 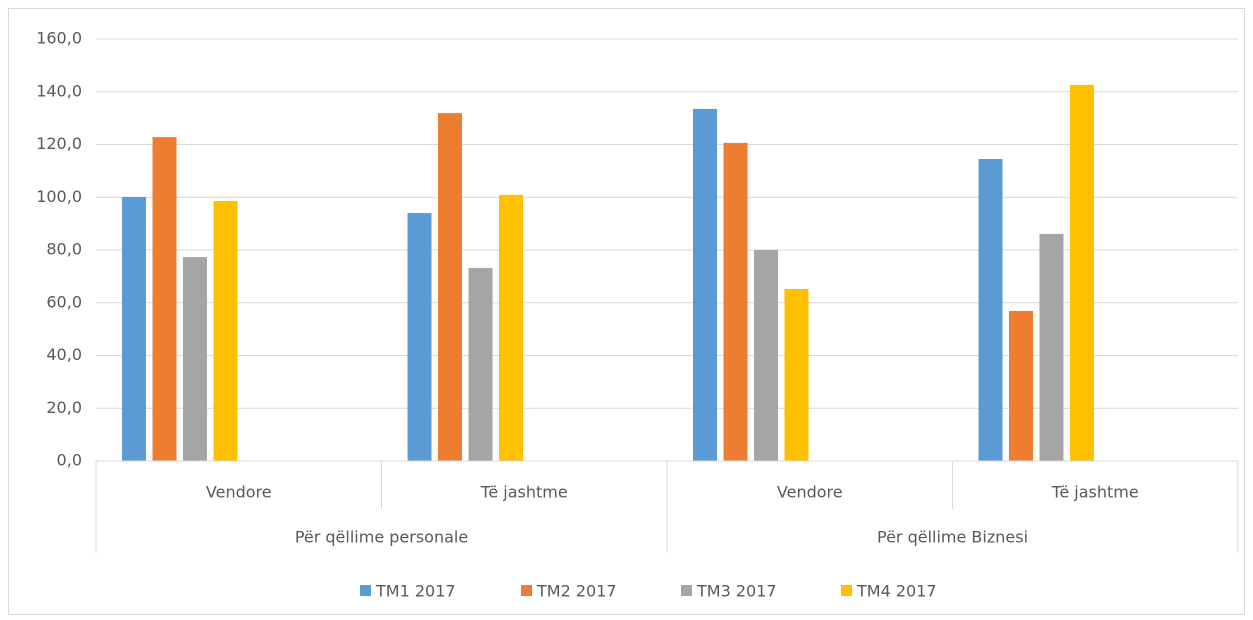 I want to click on legend-label: TM2 2017, so click(x=576, y=591).